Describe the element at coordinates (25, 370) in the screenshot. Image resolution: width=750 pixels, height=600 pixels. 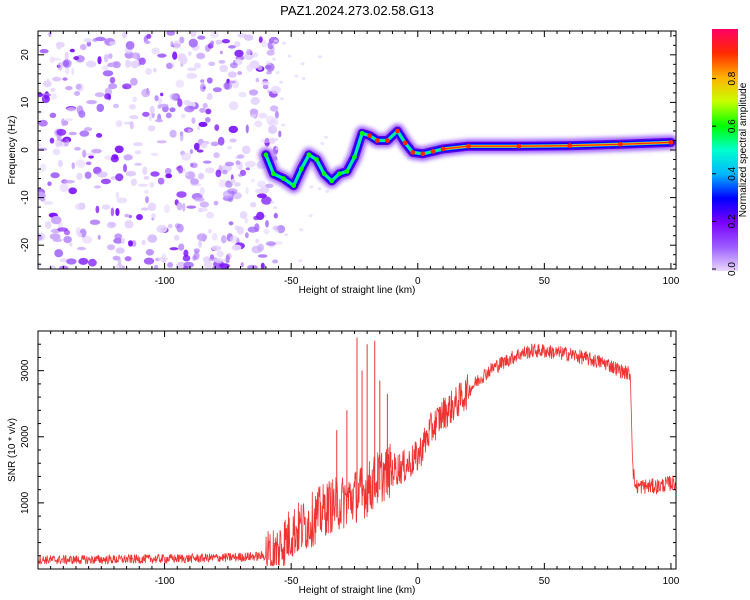
I see `y-tick-label: 3000` at that location.